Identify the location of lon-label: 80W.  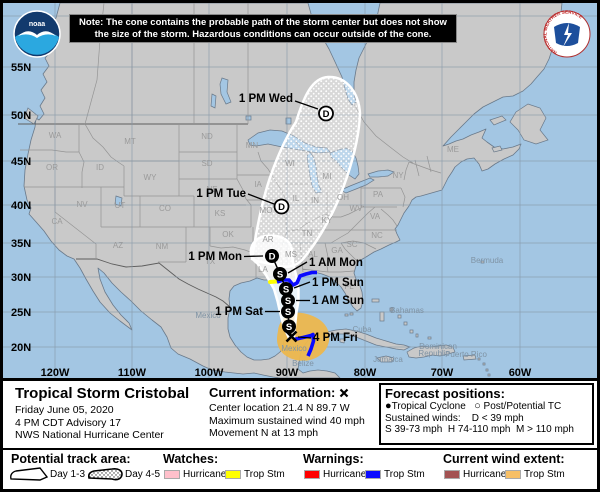
(365, 372).